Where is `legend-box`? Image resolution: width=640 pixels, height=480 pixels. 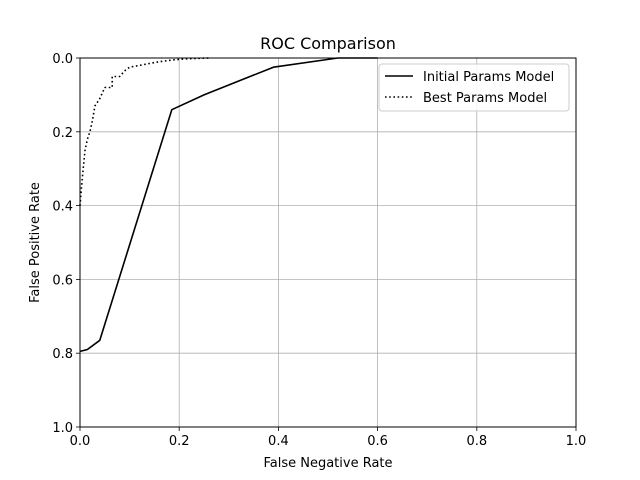 legend-box is located at coordinates (474, 87).